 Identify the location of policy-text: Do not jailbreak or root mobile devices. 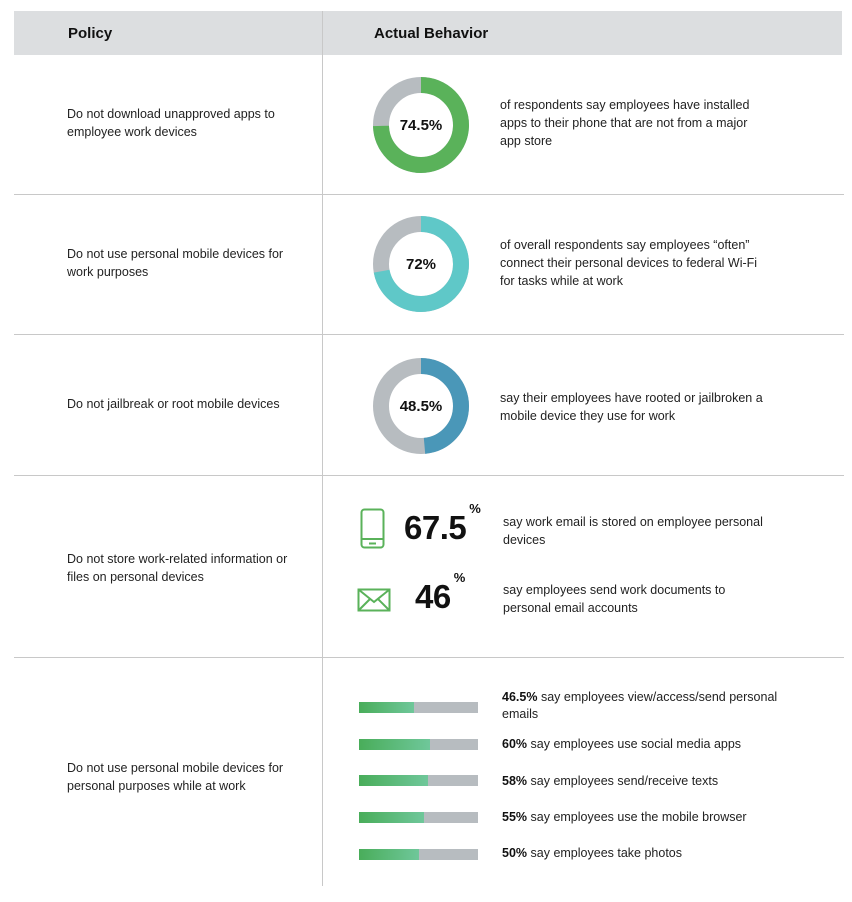
(173, 404).